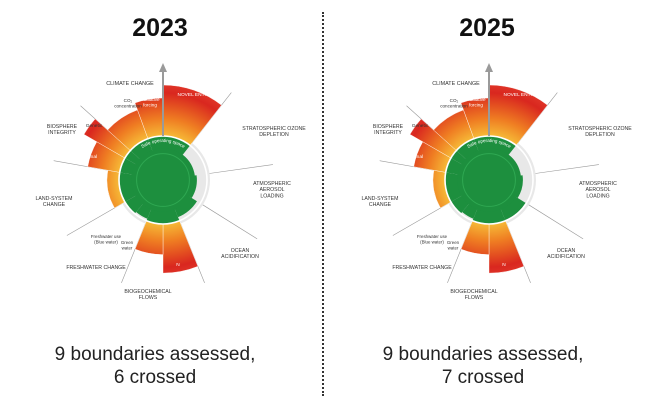 Image resolution: width=652 pixels, height=408 pixels. Describe the element at coordinates (160, 28) in the screenshot. I see `year-title: 2023` at that location.